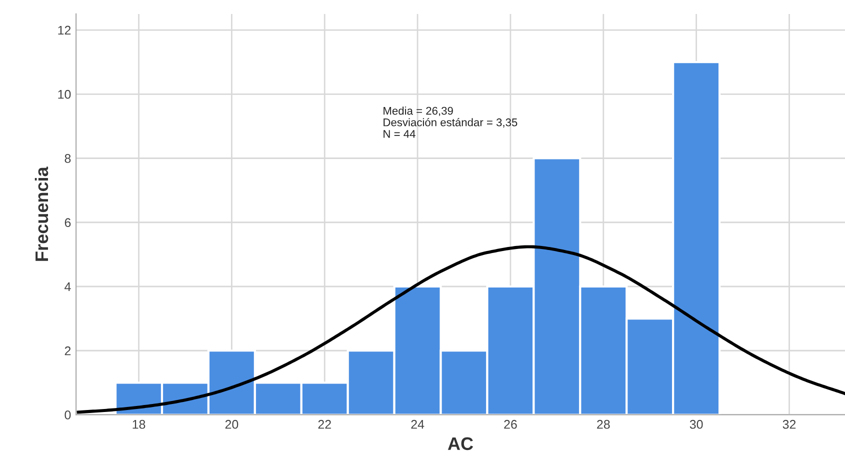 The image size is (845, 466). Describe the element at coordinates (324, 424) in the screenshot. I see `x-tick-label: 22` at that location.